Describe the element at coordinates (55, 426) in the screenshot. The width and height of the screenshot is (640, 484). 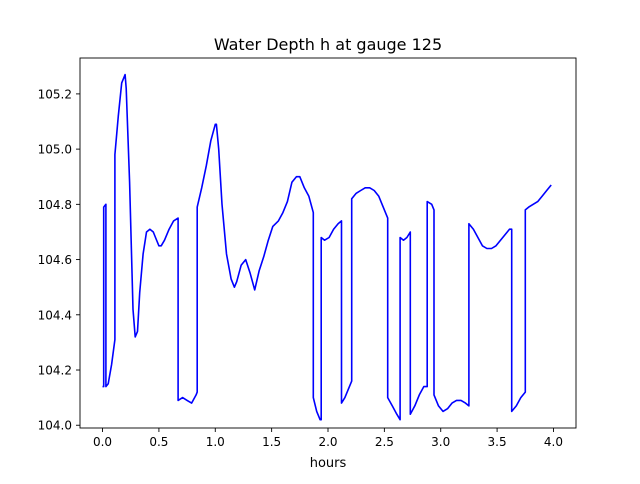
I see `y-tick-label: 104.0` at that location.